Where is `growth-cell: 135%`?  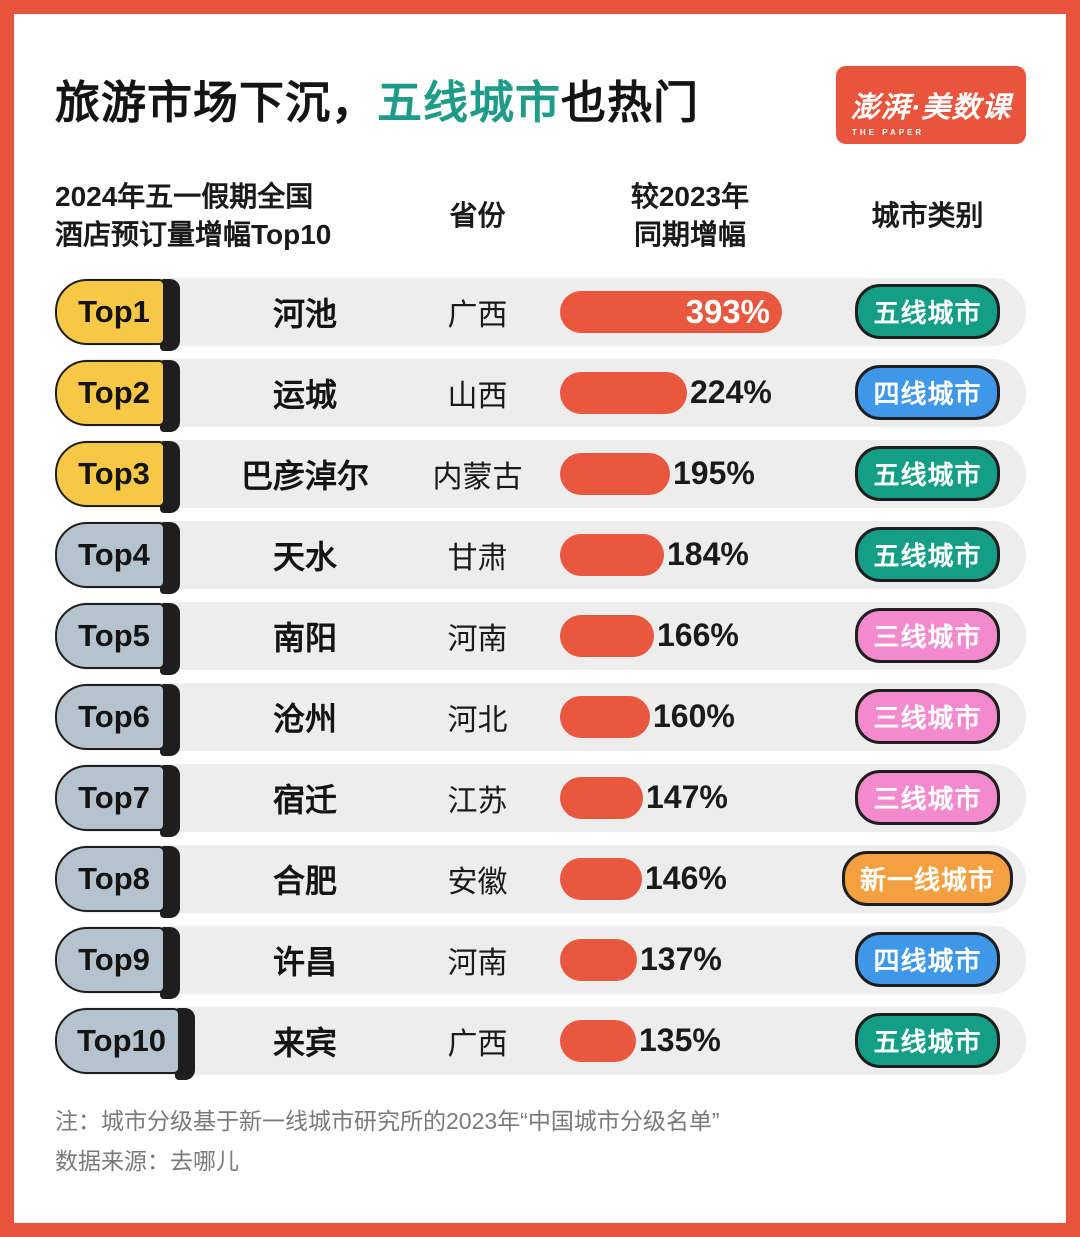
growth-cell: 135% is located at coordinates (690, 1040).